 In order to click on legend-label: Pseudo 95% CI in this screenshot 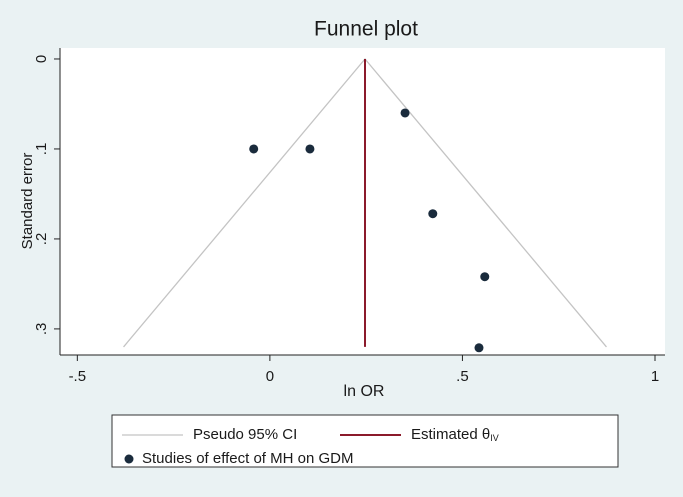, I will do `click(245, 434)`.